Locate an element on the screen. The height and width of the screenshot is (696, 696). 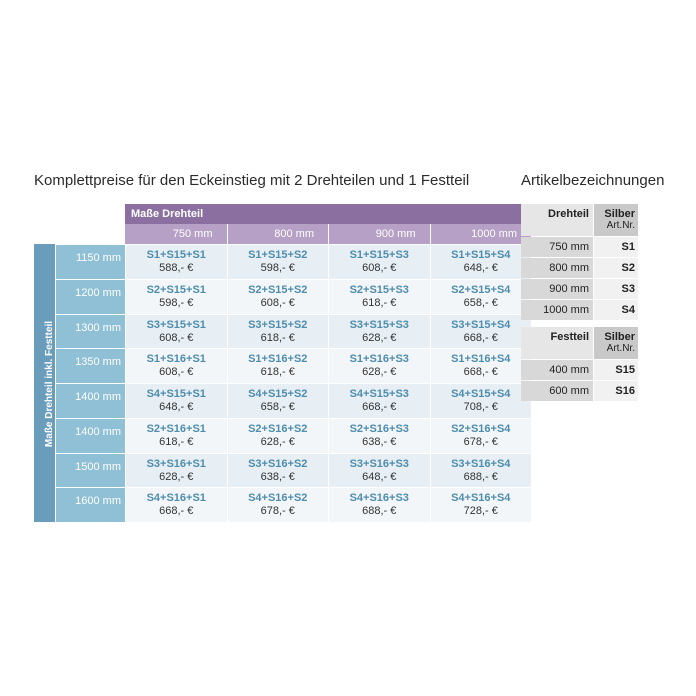
combination-code: S1+S16+S4 is located at coordinates (481, 359).